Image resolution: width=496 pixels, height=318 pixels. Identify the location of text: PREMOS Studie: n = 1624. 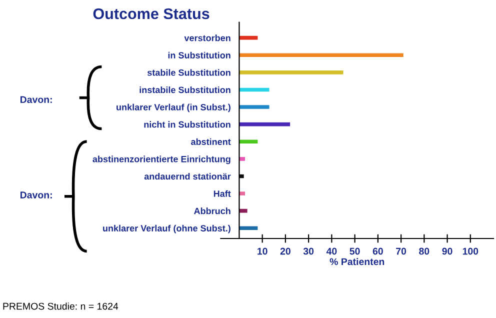
(60, 306).